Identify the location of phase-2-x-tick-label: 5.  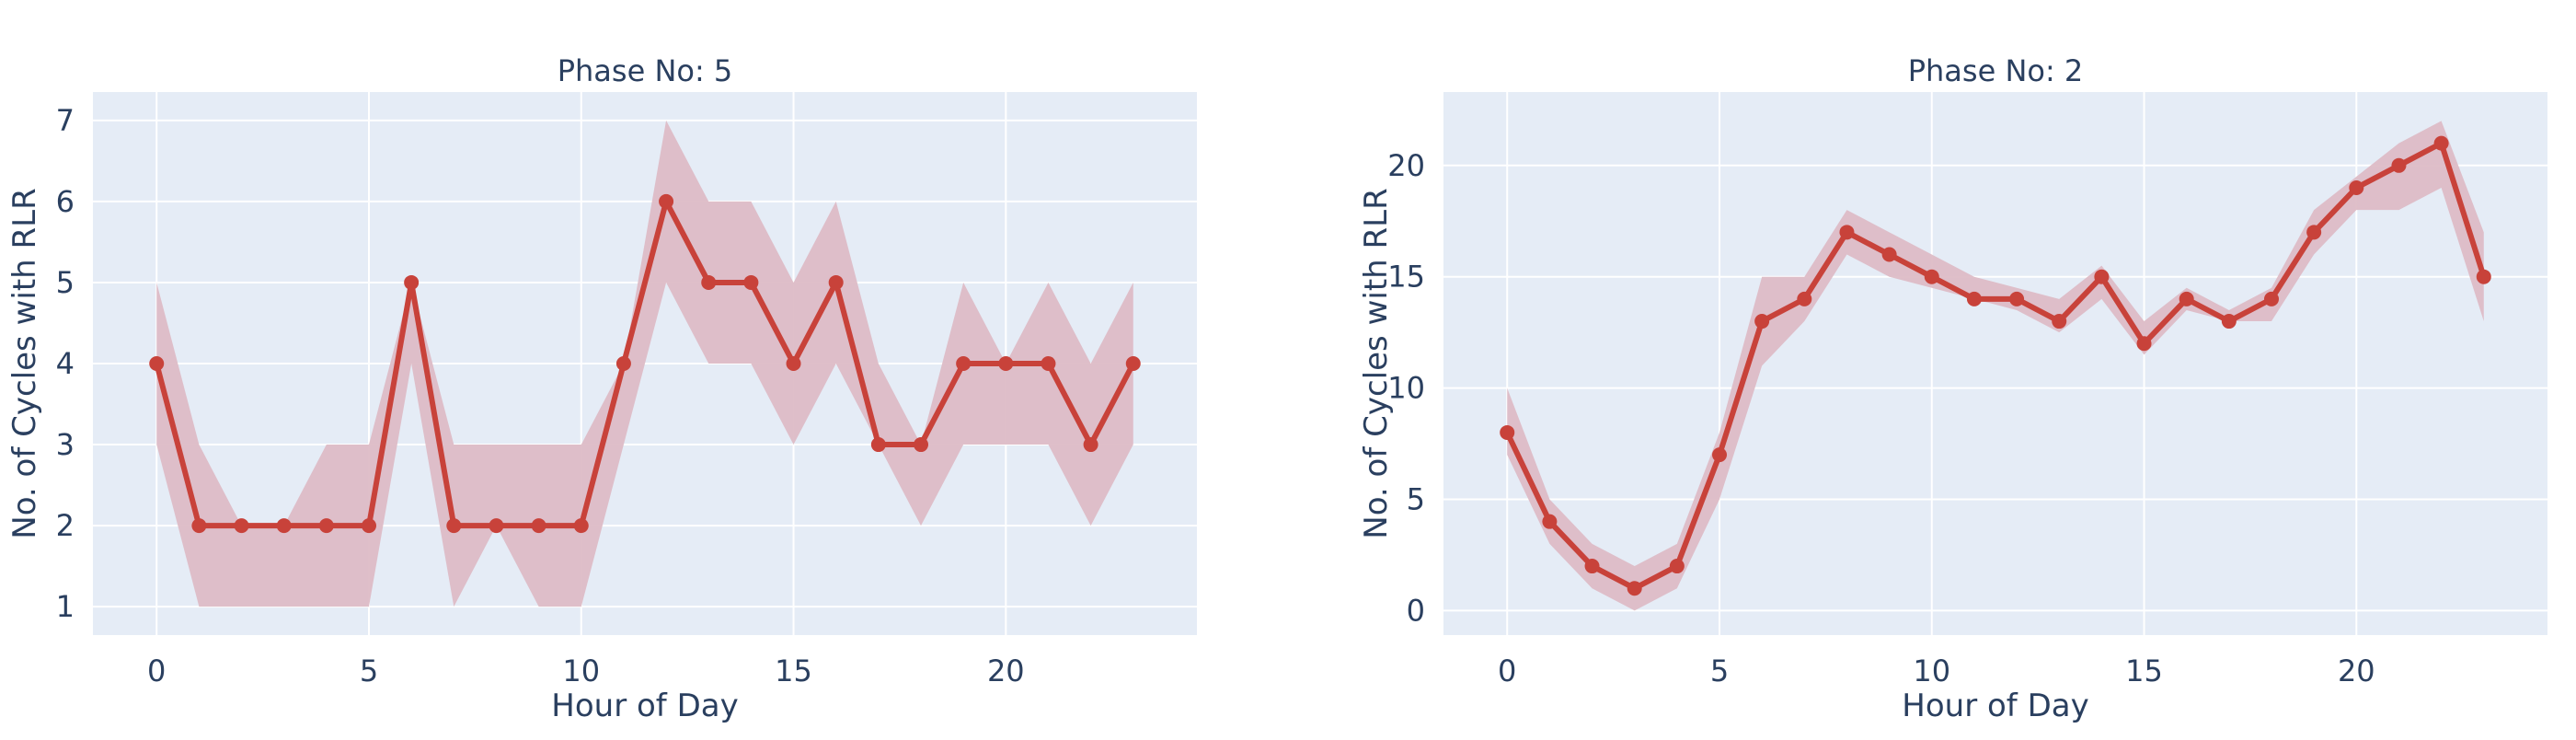
(1719, 671).